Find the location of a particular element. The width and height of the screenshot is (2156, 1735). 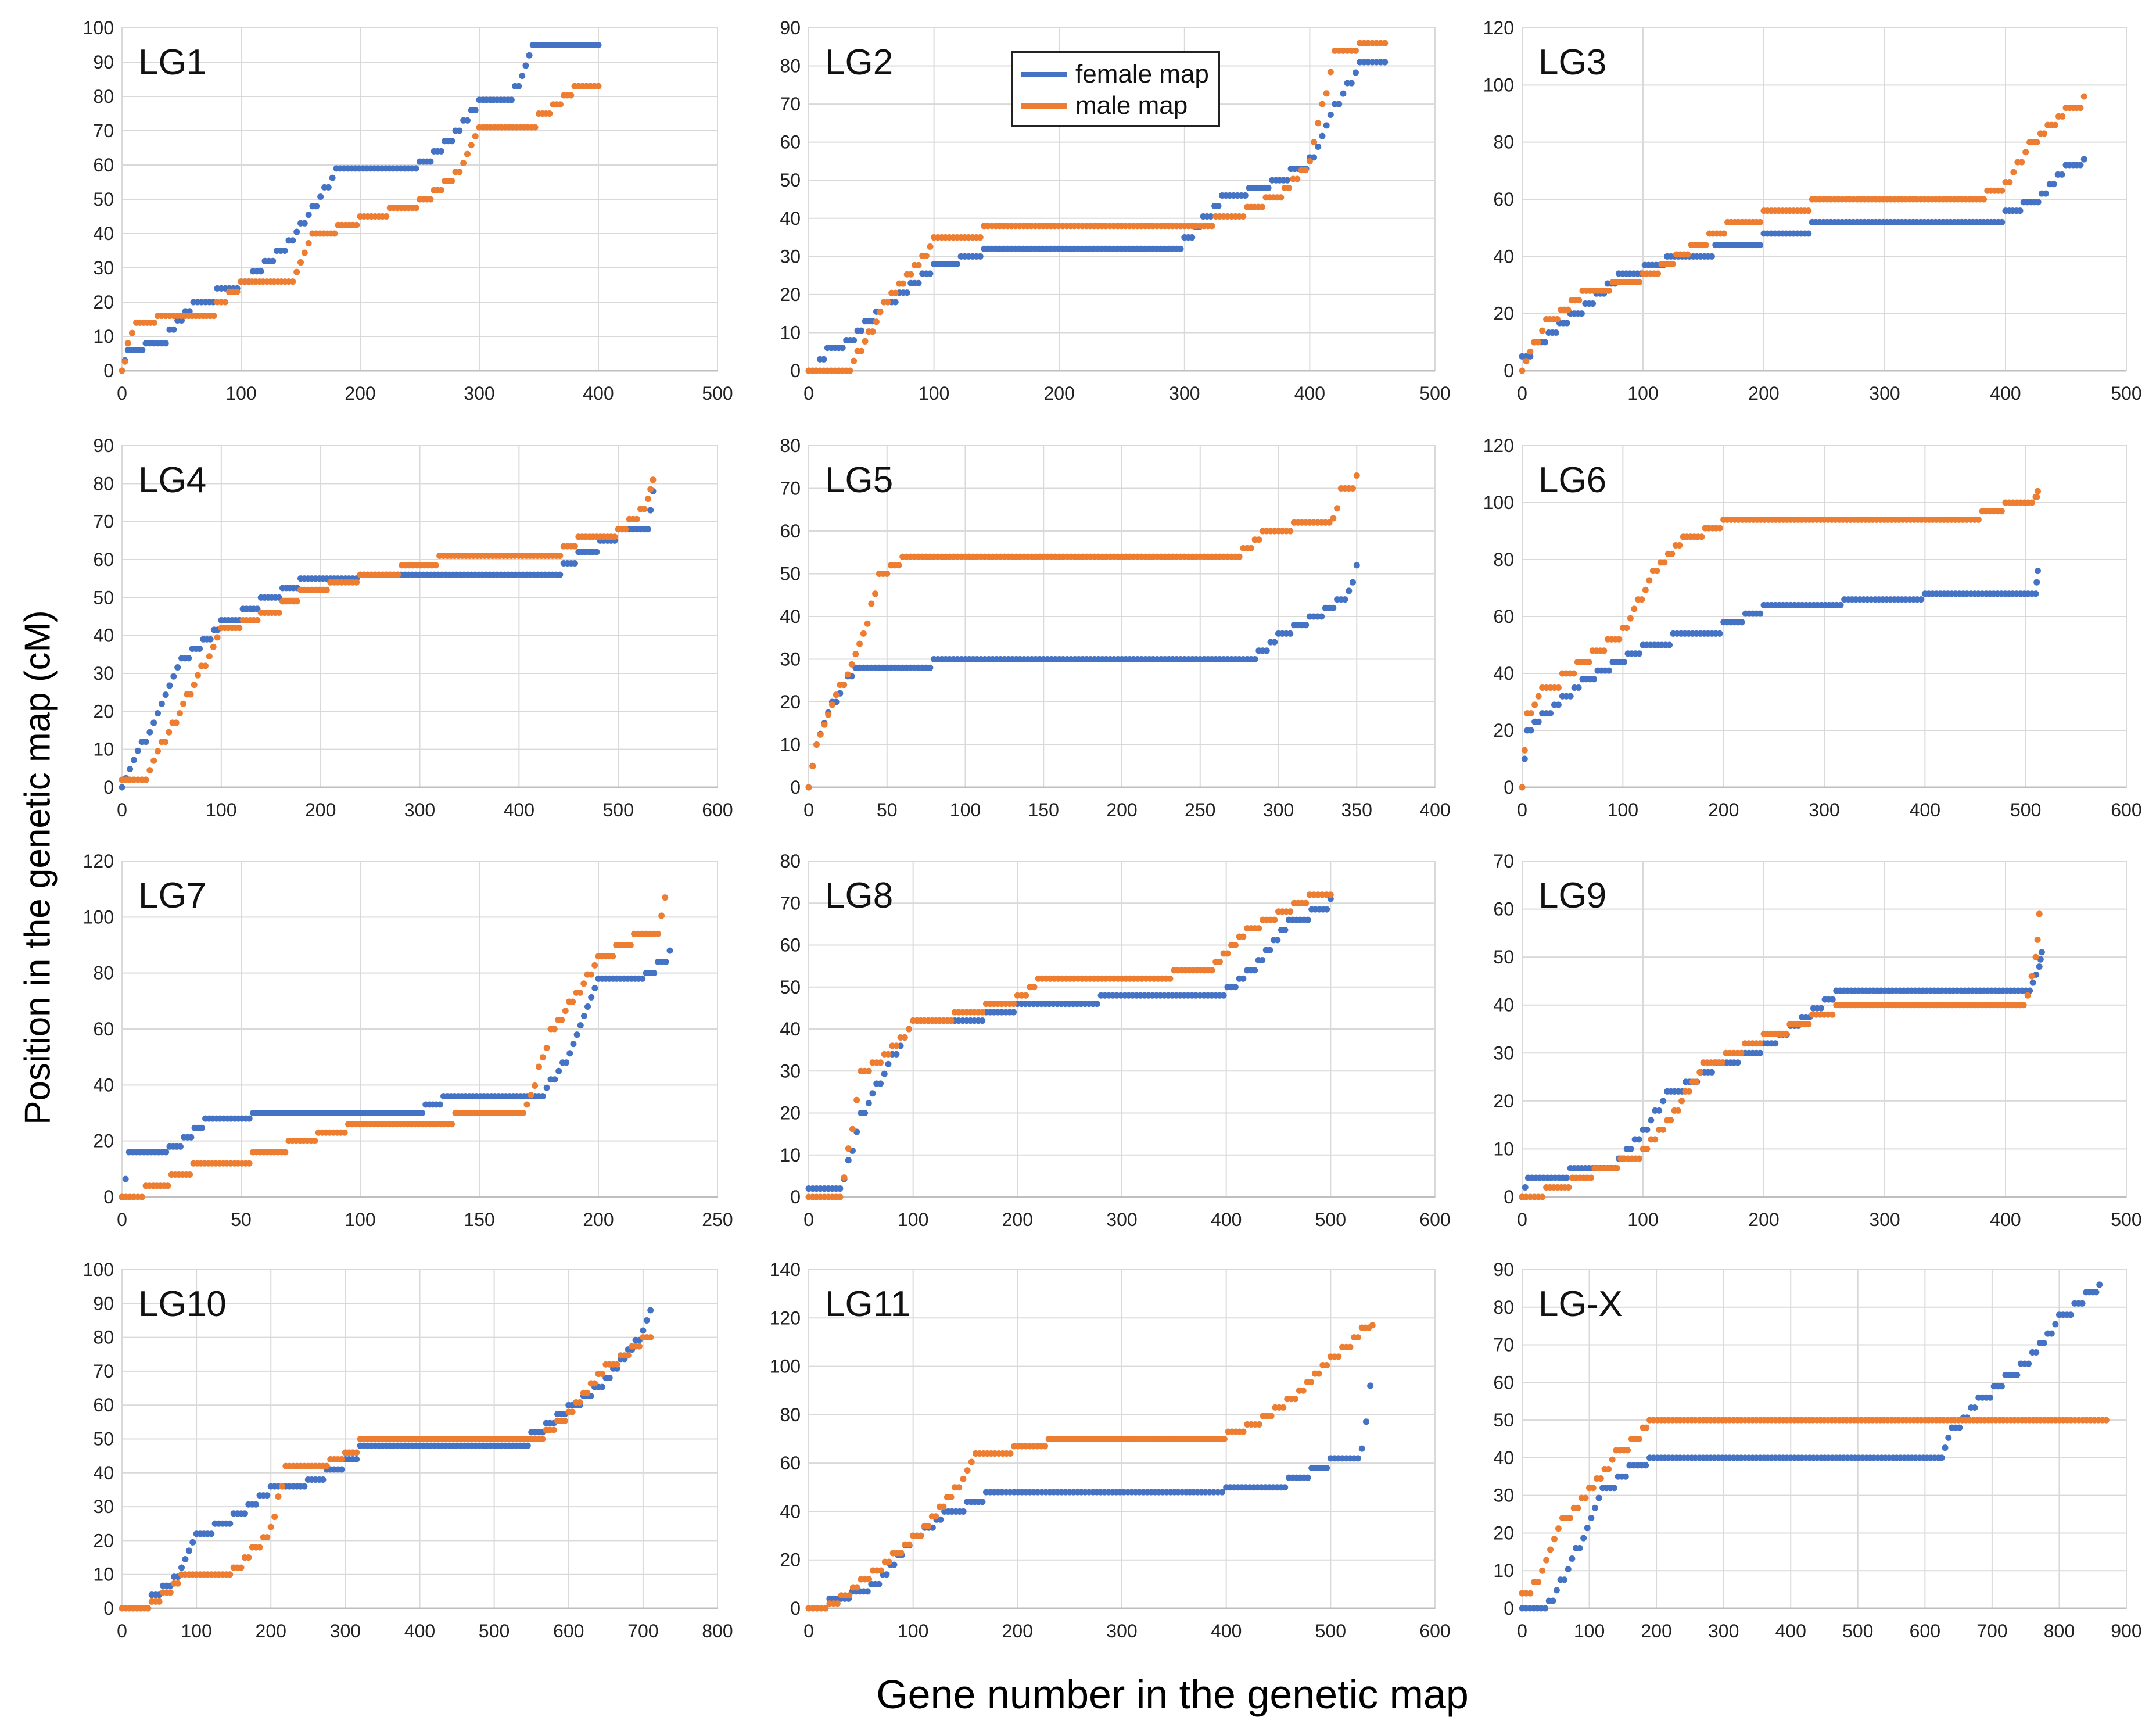

y-tick-label: 100 is located at coordinates (99, 1269).